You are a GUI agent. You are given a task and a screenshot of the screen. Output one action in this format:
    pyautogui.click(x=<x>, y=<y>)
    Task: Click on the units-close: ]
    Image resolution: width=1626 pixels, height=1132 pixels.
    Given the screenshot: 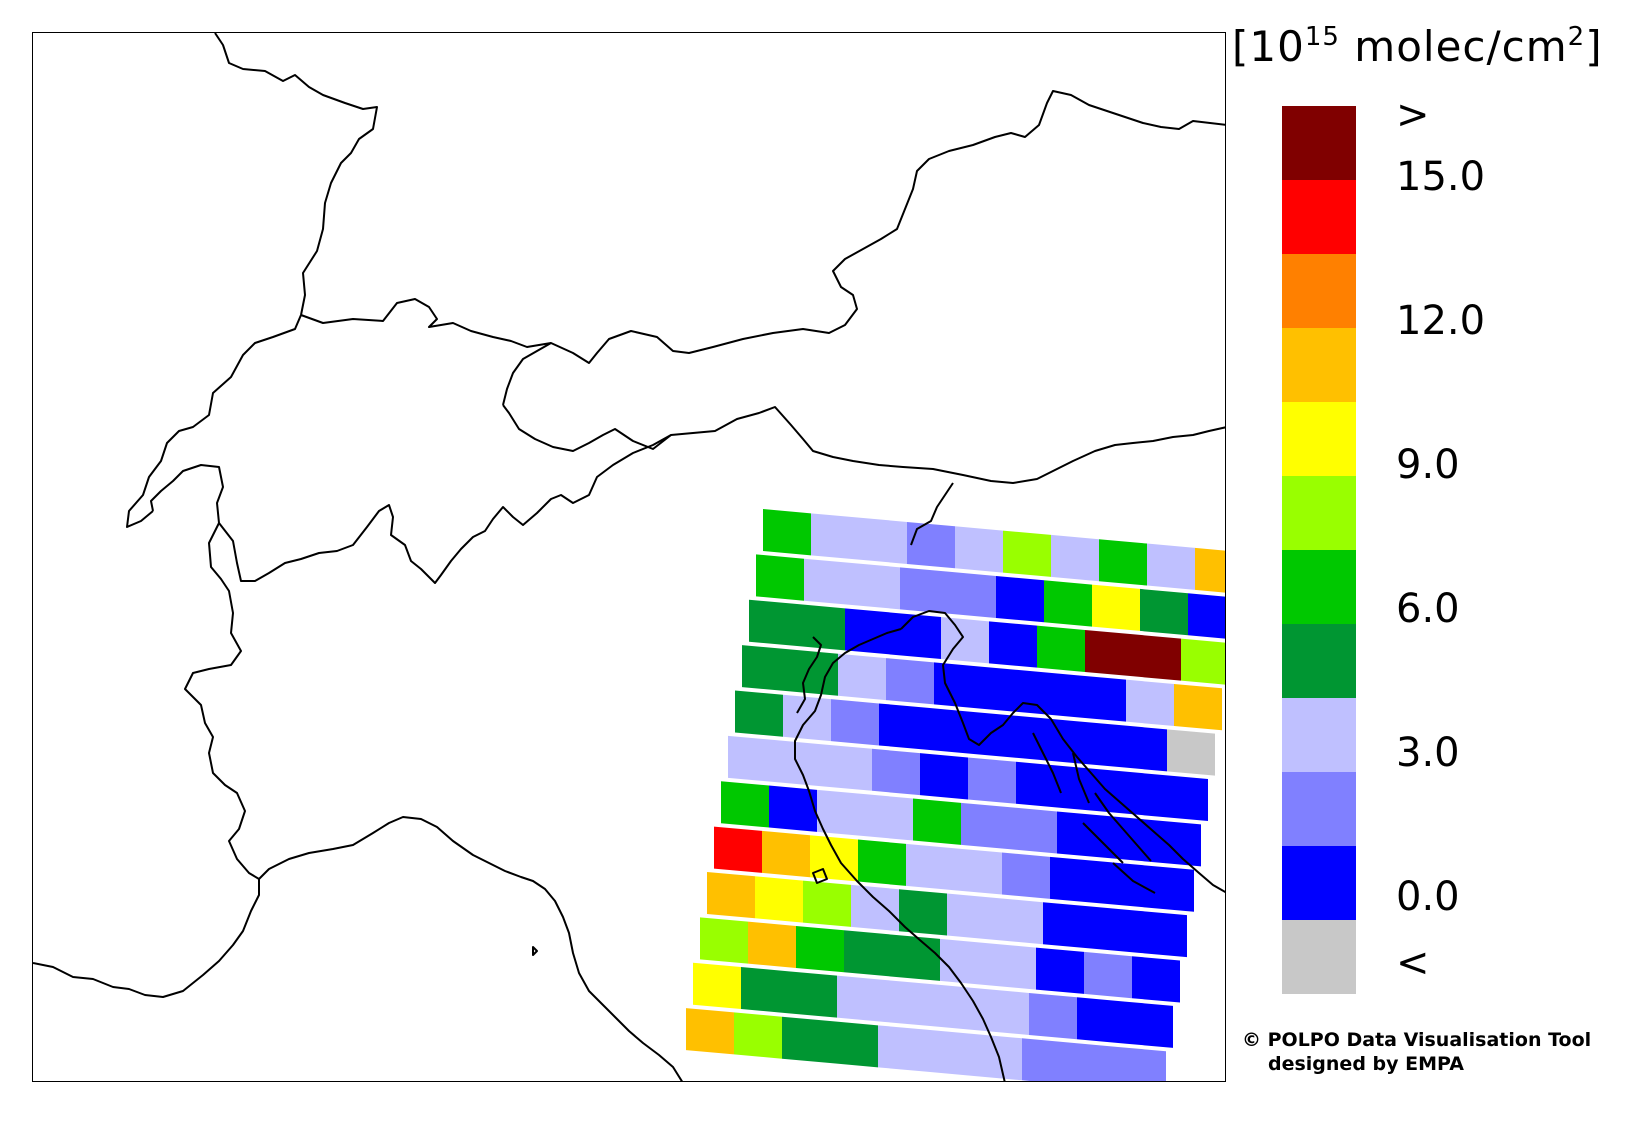 What is the action you would take?
    pyautogui.click(x=1594, y=46)
    